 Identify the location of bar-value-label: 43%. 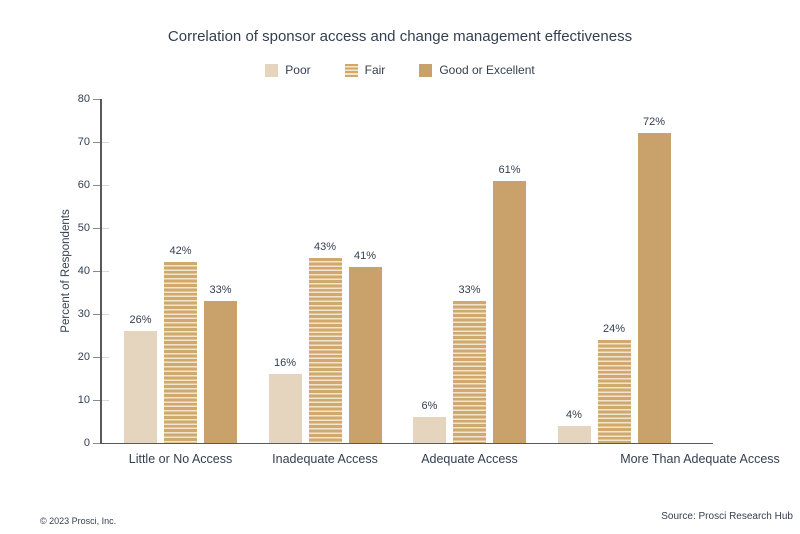
(325, 247).